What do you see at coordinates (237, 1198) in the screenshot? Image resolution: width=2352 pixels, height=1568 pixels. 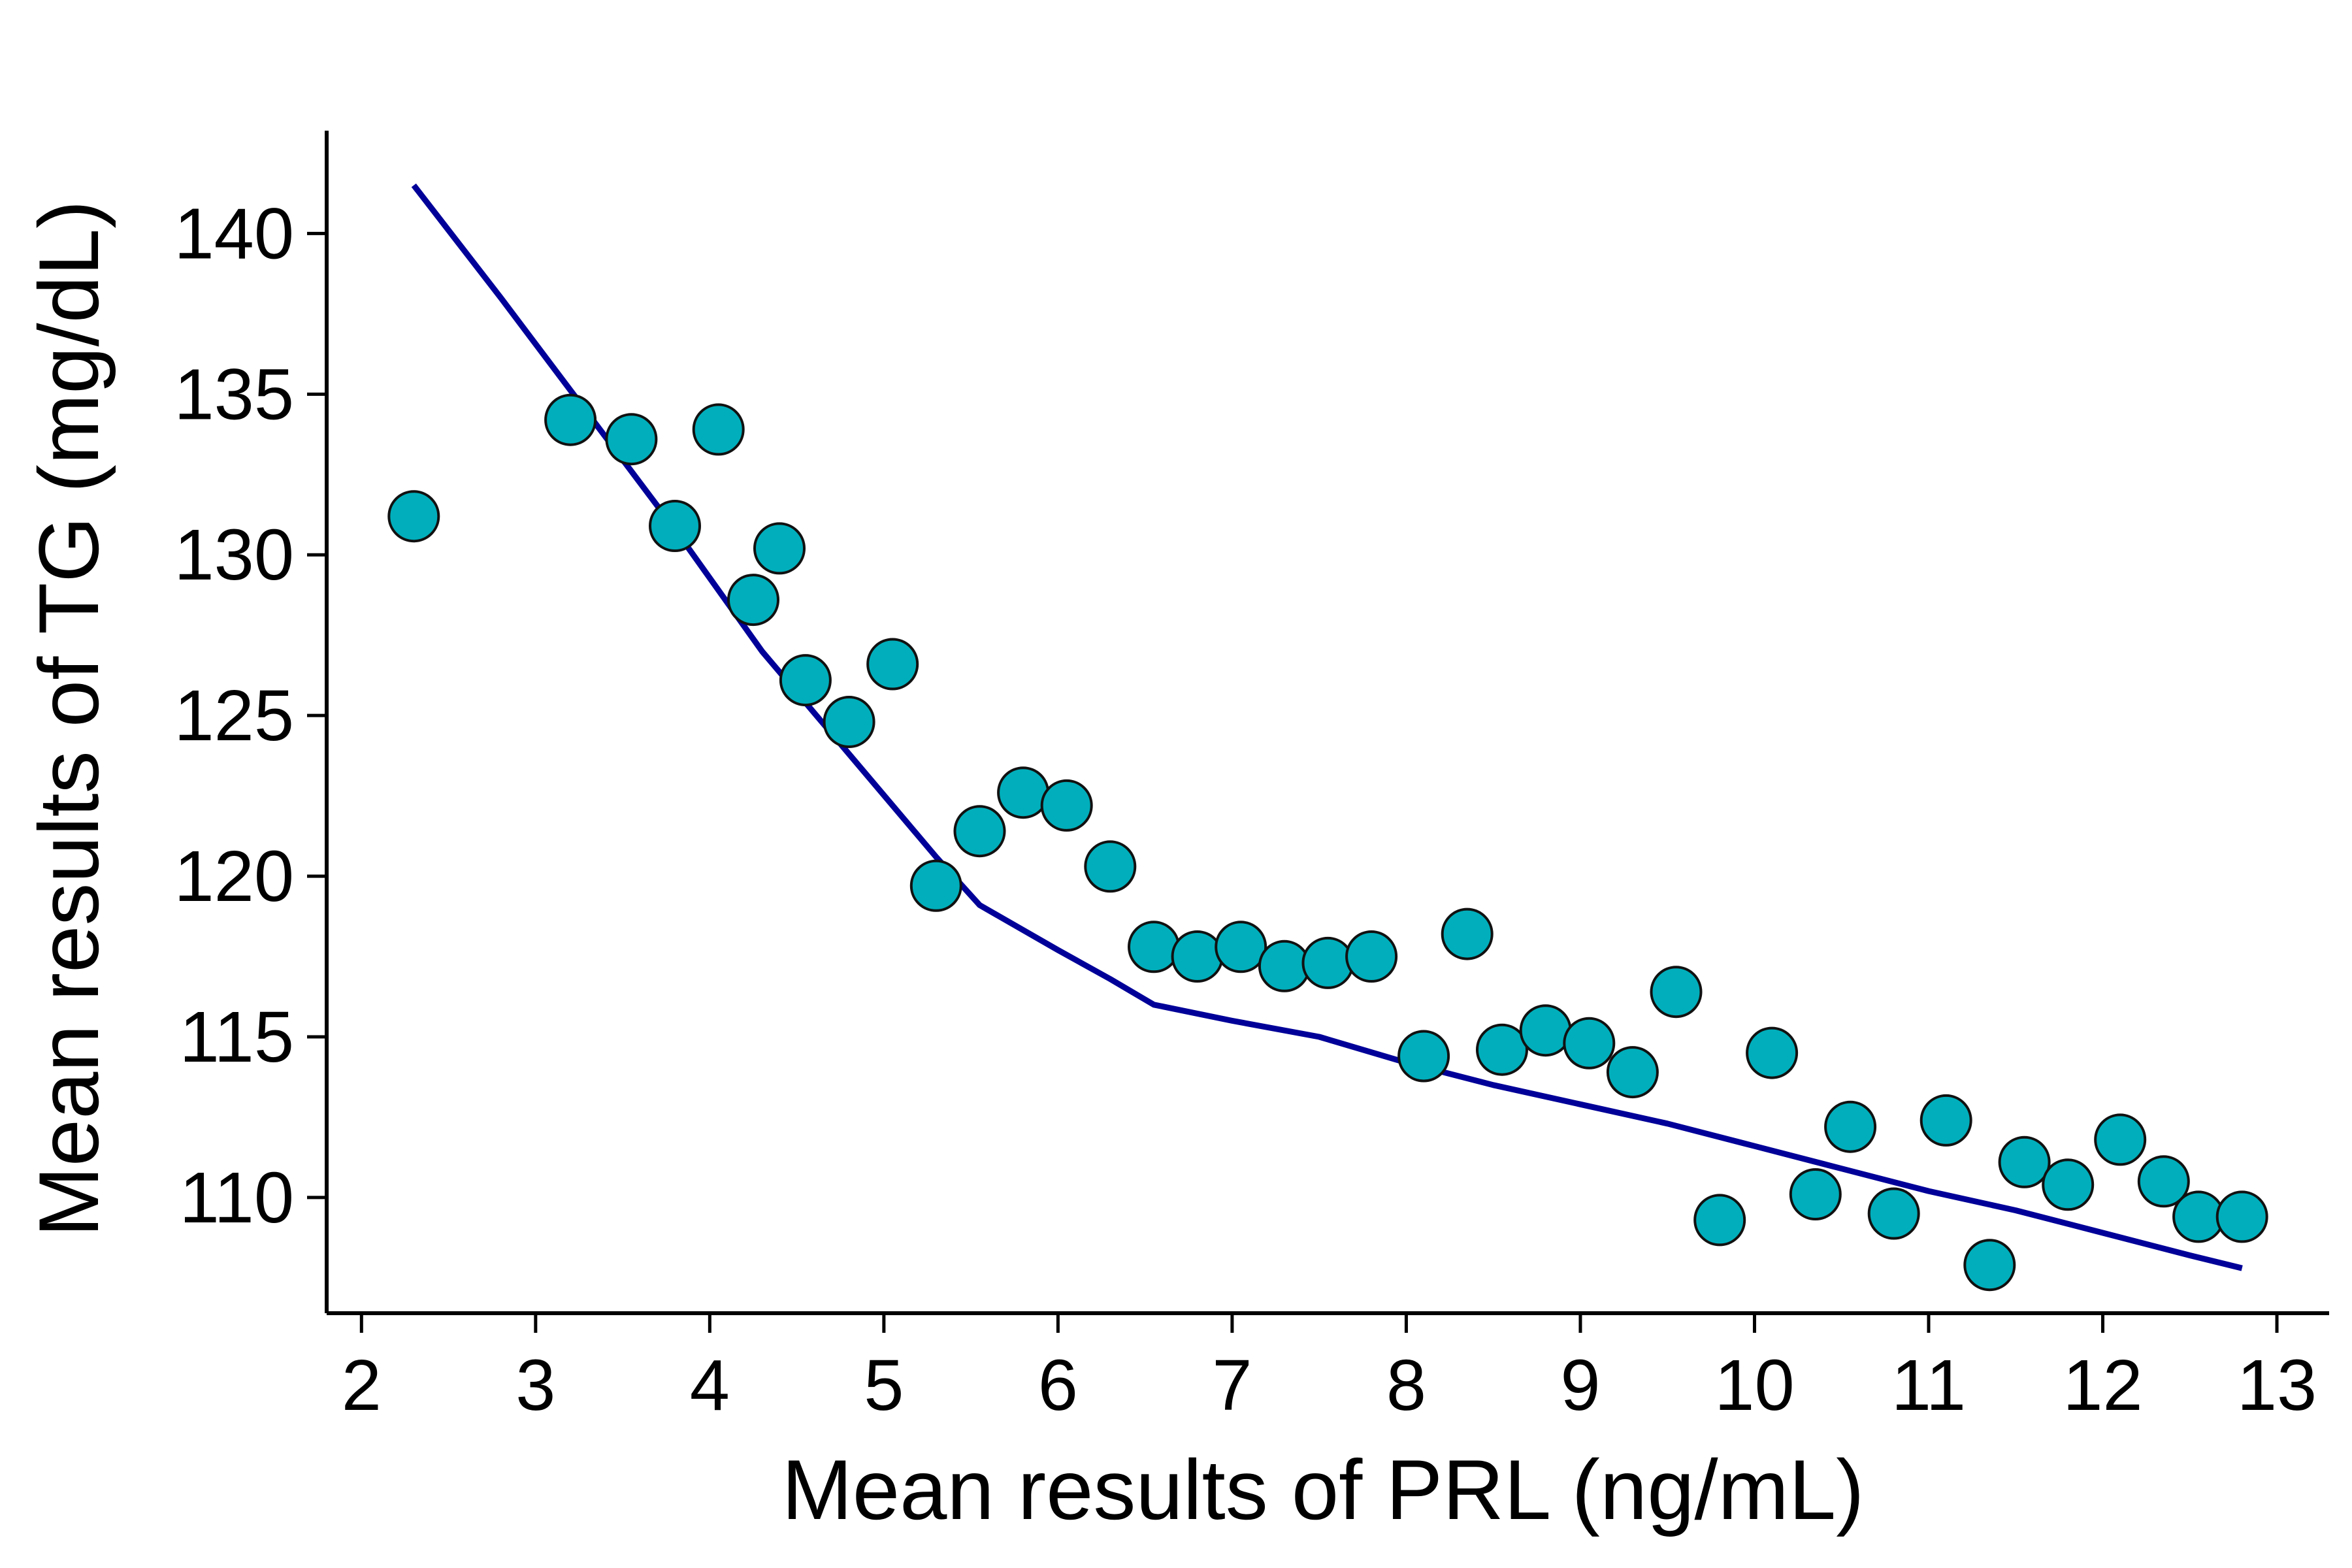 I see `y-tick-label: 110` at bounding box center [237, 1198].